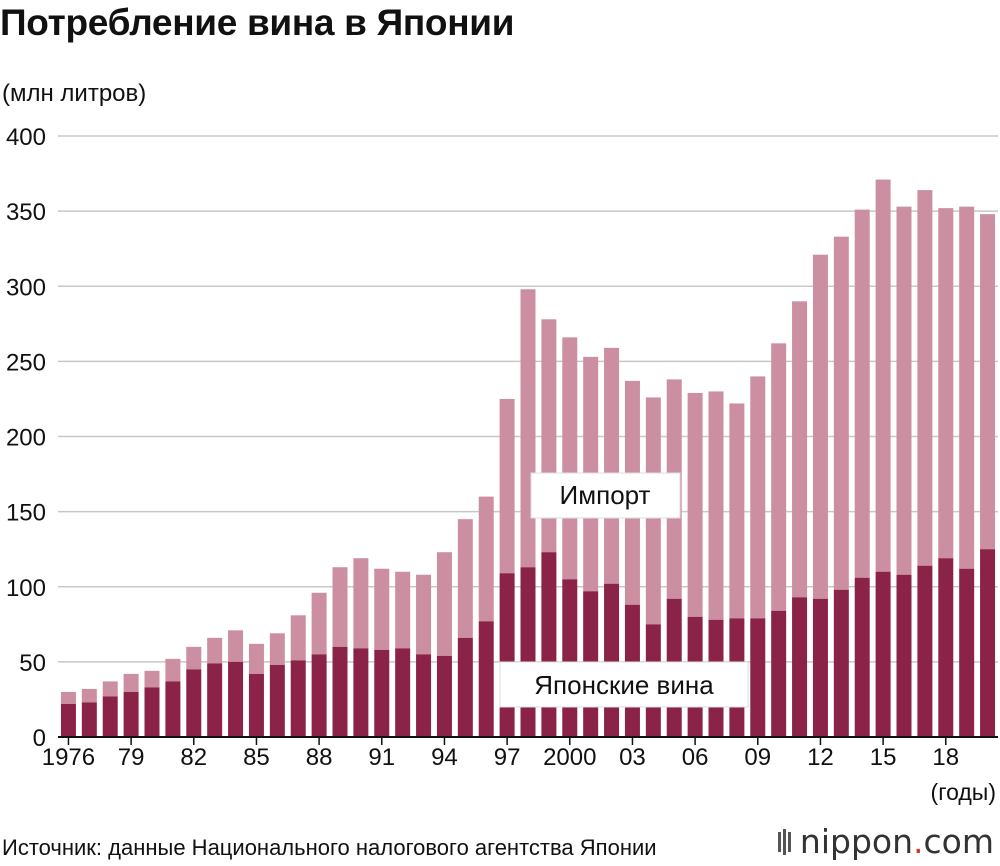 The width and height of the screenshot is (1000, 866). Describe the element at coordinates (74, 93) in the screenshot. I see `y-axis-unit-label: (млн литров)` at that location.